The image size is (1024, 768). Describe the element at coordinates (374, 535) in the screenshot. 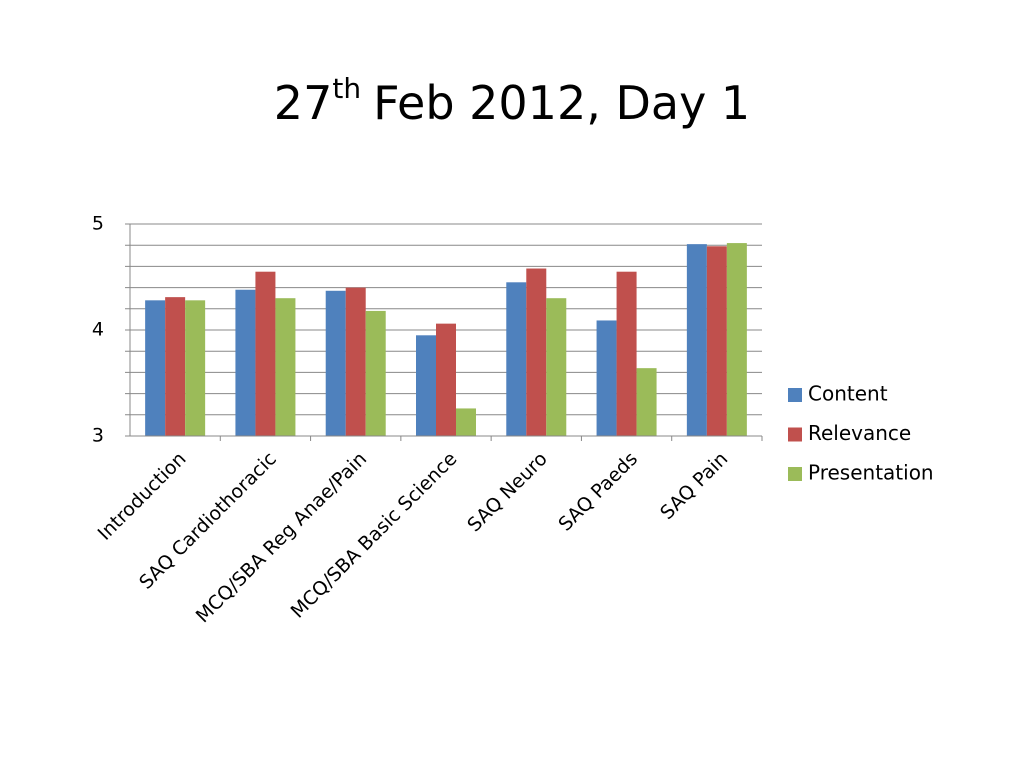

I see `x-tick-label: MCQ/SBA Basic Science` at that location.